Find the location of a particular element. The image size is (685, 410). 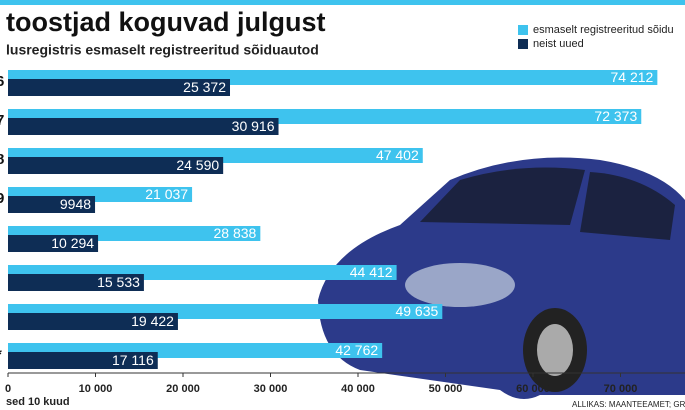

value-label: 30 916 is located at coordinates (253, 126).